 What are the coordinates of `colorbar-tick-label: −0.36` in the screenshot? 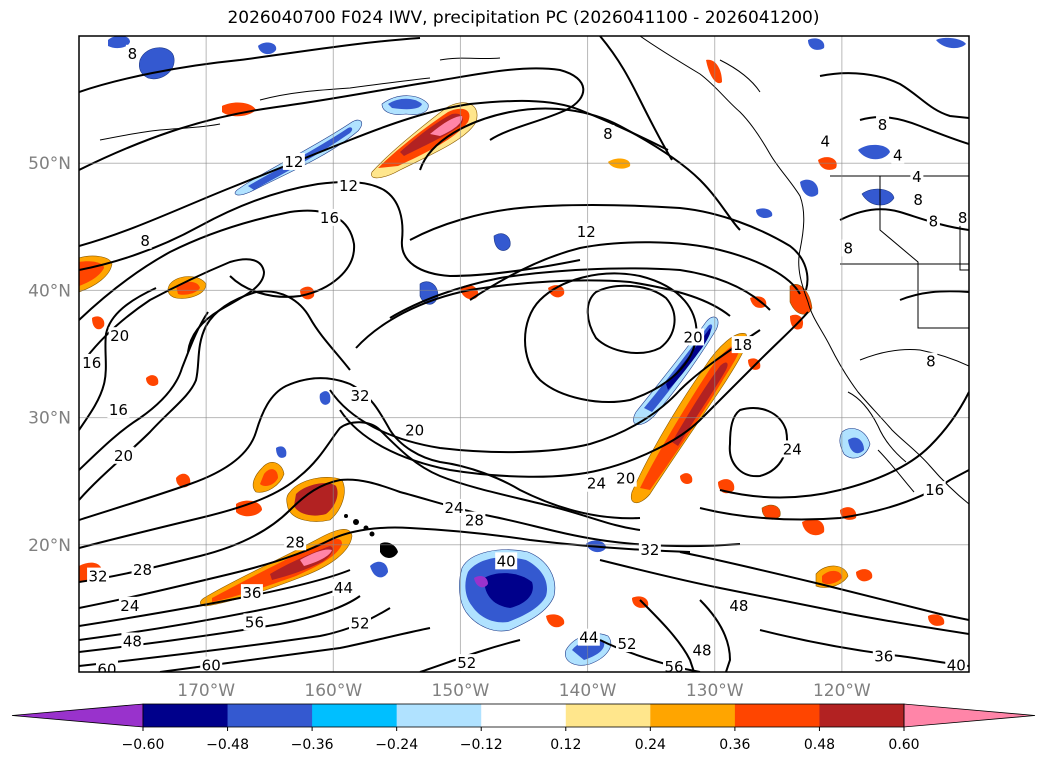 It's located at (312, 745).